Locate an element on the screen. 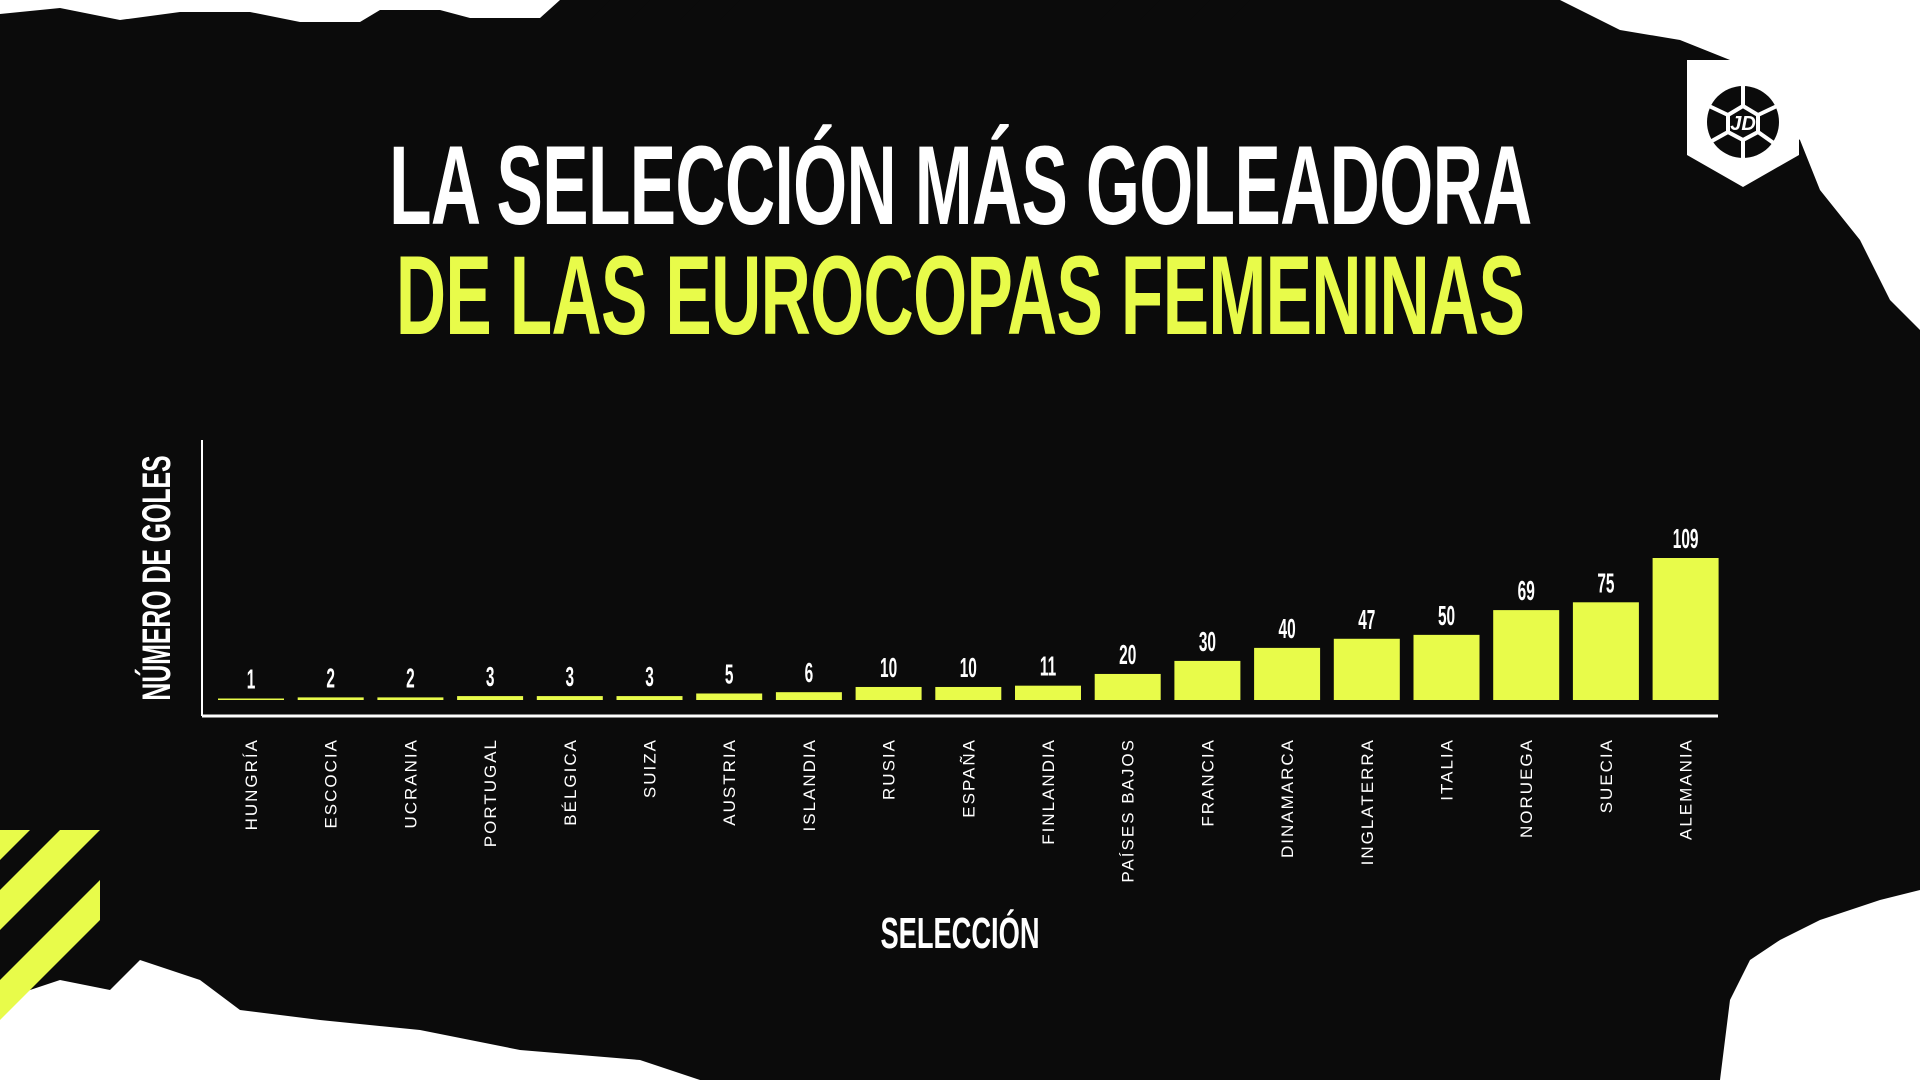 The width and height of the screenshot is (1920, 1080). logo-shield-icon: JD is located at coordinates (1743, 123).